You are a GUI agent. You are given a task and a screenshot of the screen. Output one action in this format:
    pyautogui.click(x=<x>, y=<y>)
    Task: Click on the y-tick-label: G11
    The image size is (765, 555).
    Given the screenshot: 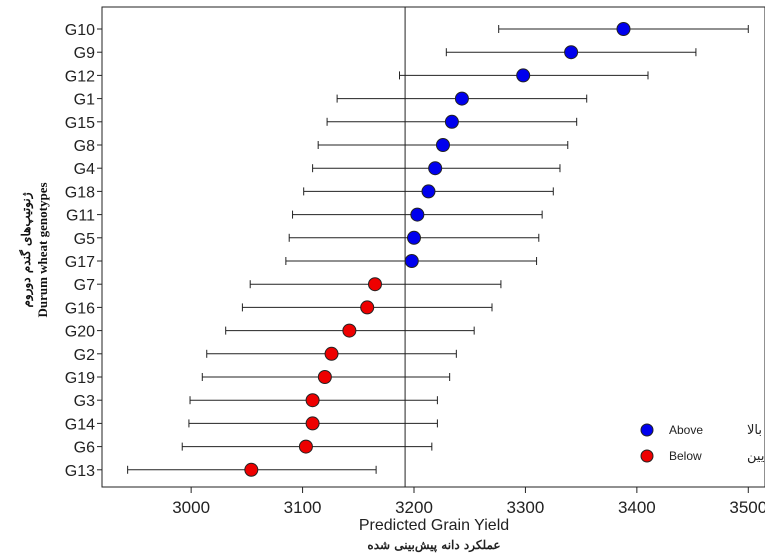 What is the action you would take?
    pyautogui.click(x=80, y=216)
    